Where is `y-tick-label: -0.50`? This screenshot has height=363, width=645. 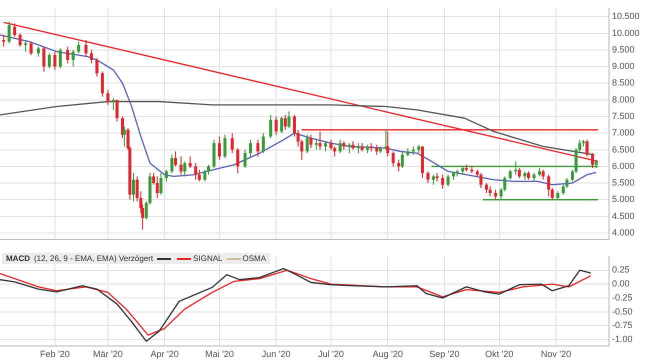 y-tick-label: -0.50 is located at coordinates (622, 311).